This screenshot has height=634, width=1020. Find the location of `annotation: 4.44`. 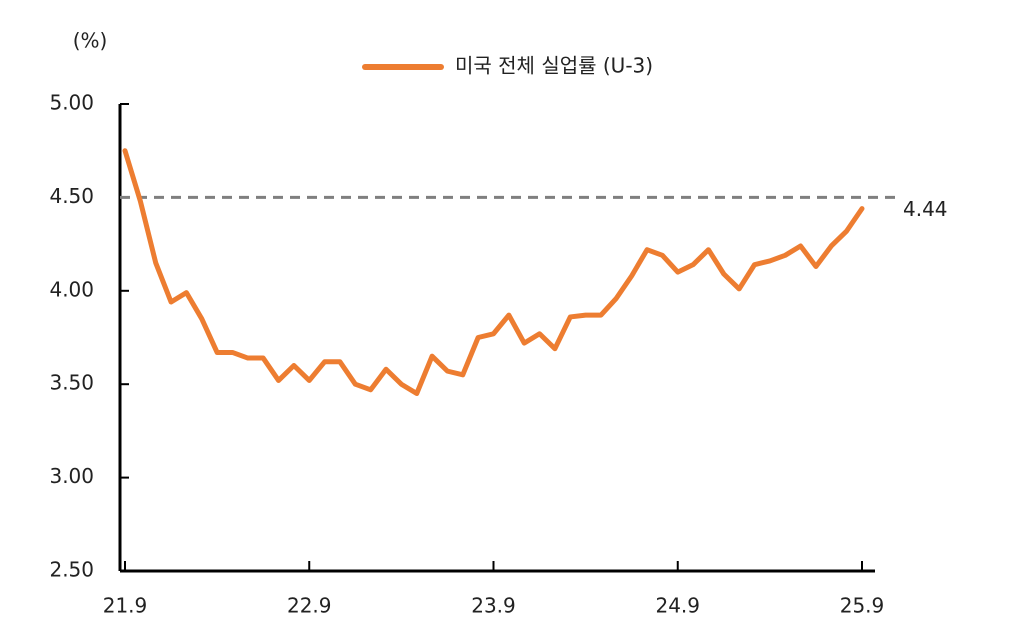

annotation: 4.44 is located at coordinates (925, 209).